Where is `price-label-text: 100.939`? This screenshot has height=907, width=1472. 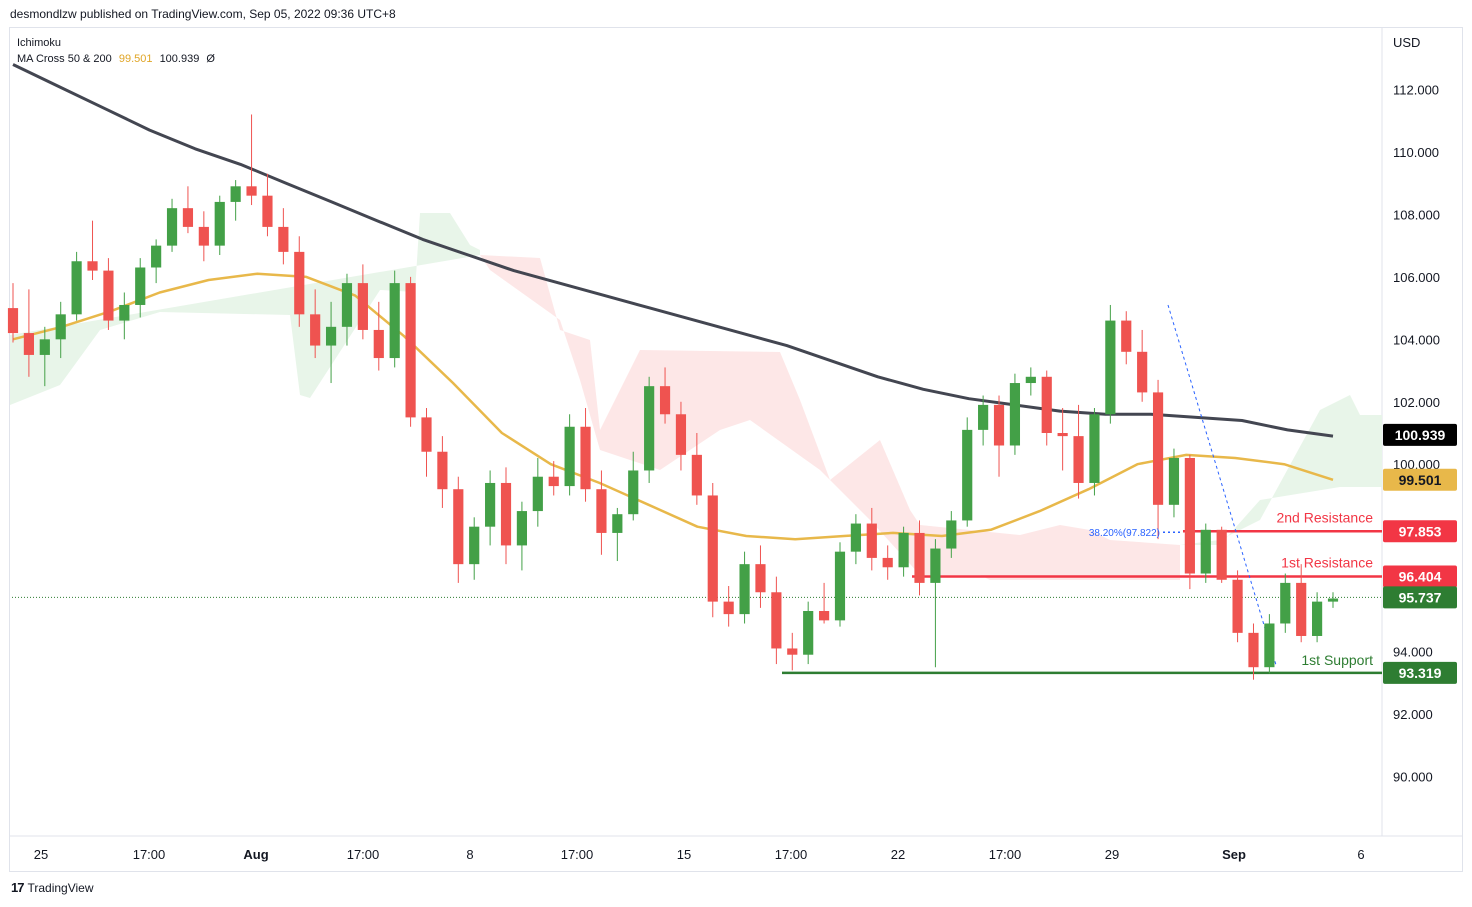 price-label-text: 100.939 is located at coordinates (1420, 435).